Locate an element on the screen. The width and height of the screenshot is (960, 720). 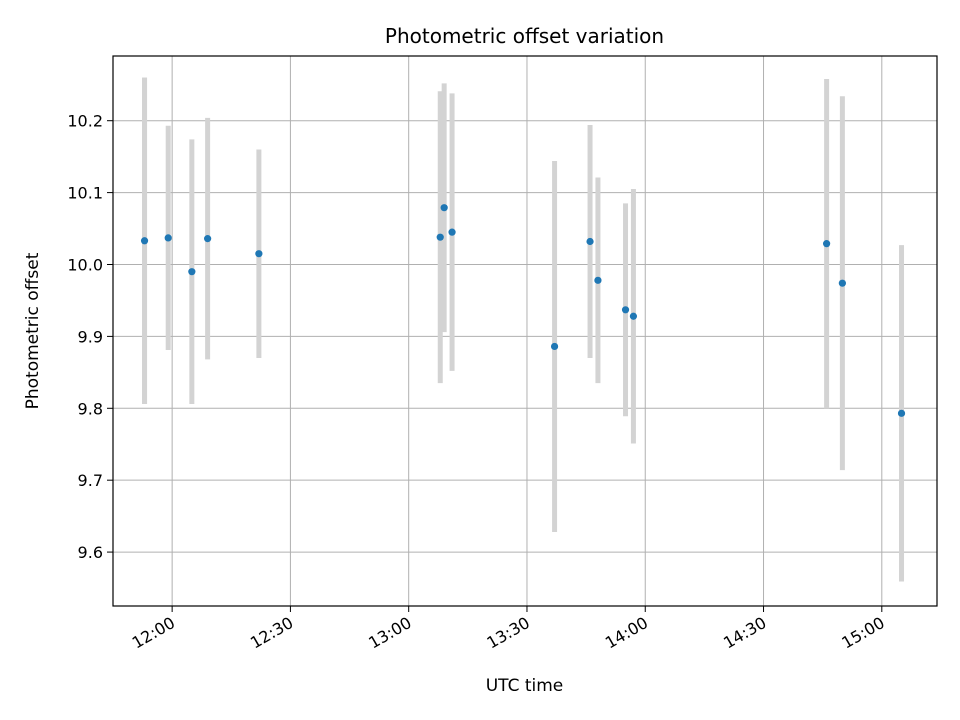
y-tick-label: 10.1 is located at coordinates (85, 193).